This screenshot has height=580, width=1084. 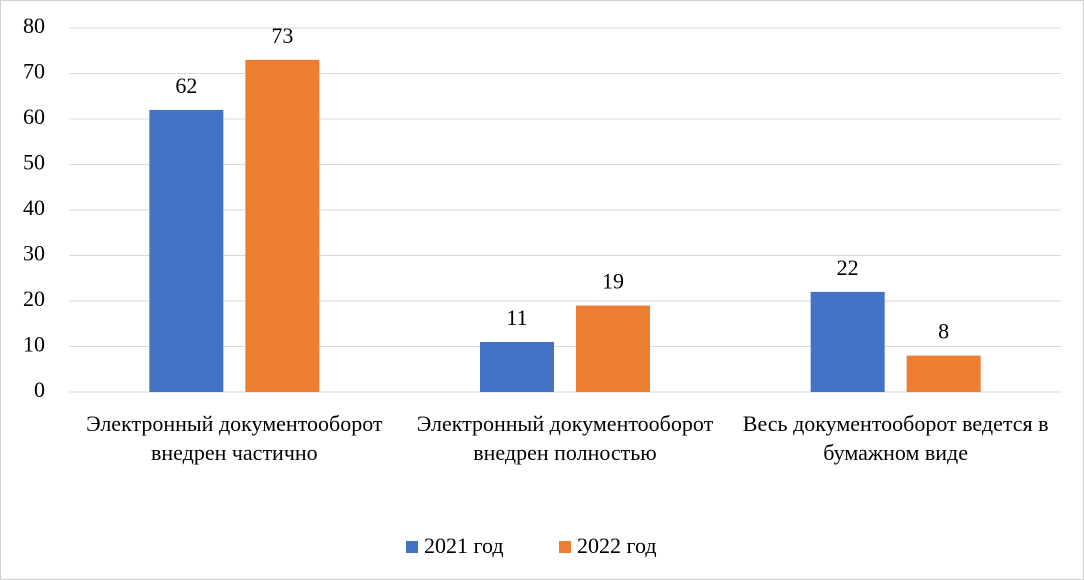 What do you see at coordinates (39, 389) in the screenshot?
I see `y-tick-label: 0` at bounding box center [39, 389].